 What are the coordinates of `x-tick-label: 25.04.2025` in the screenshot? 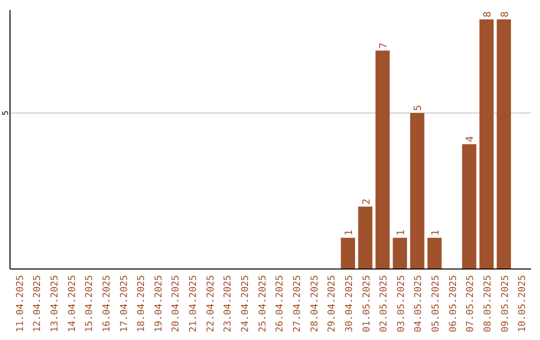 It's located at (262, 303).